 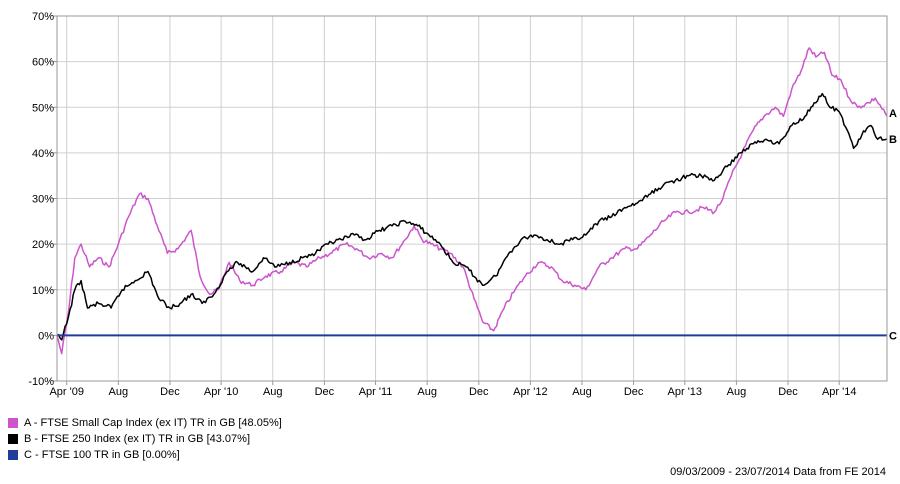 I want to click on x-tick-label: Apr '10, so click(x=221, y=392).